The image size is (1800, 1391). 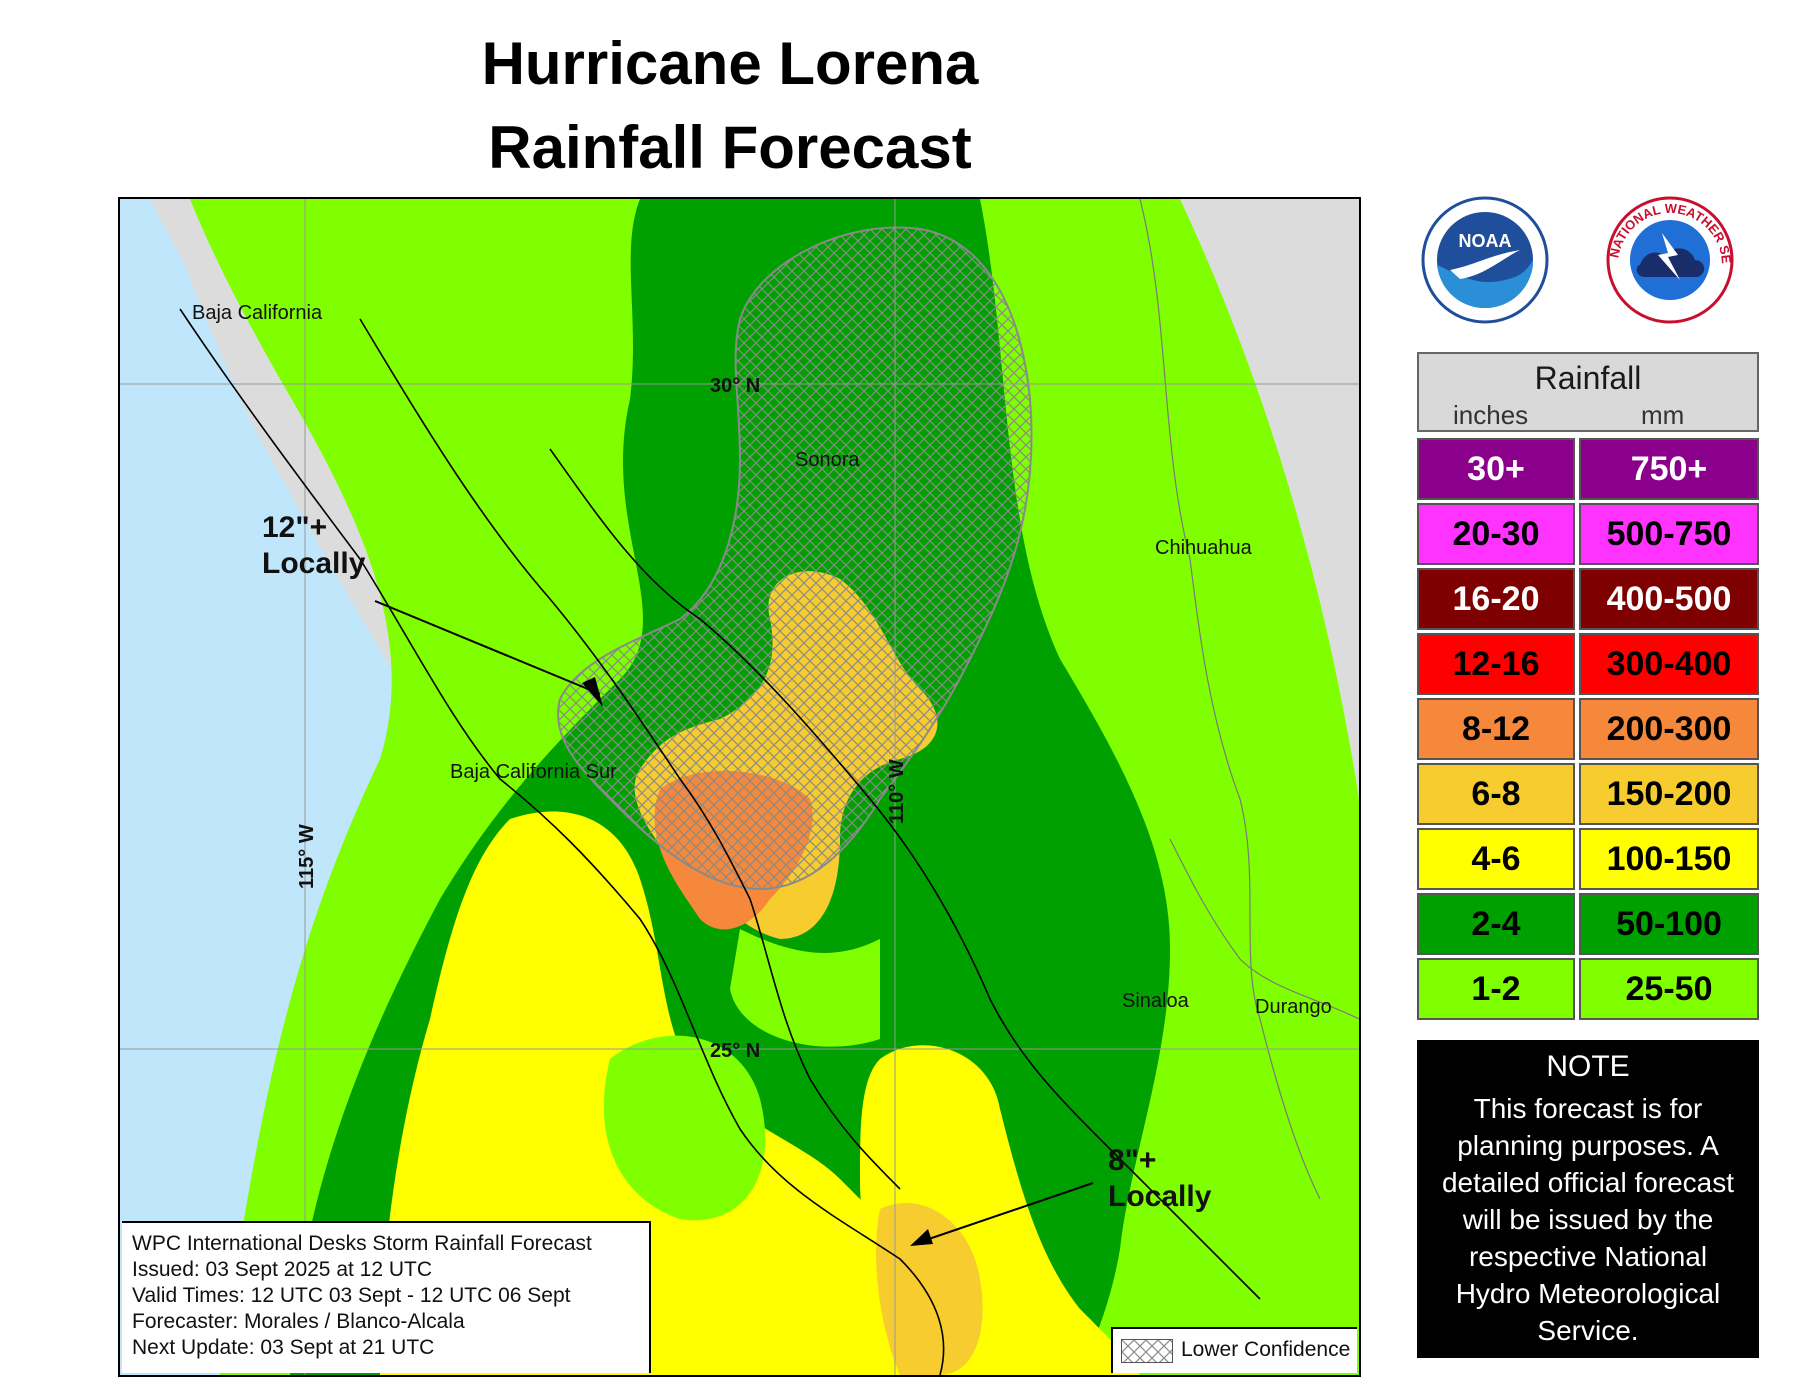 I want to click on legend-inches-cell: 6-8, so click(x=1496, y=794).